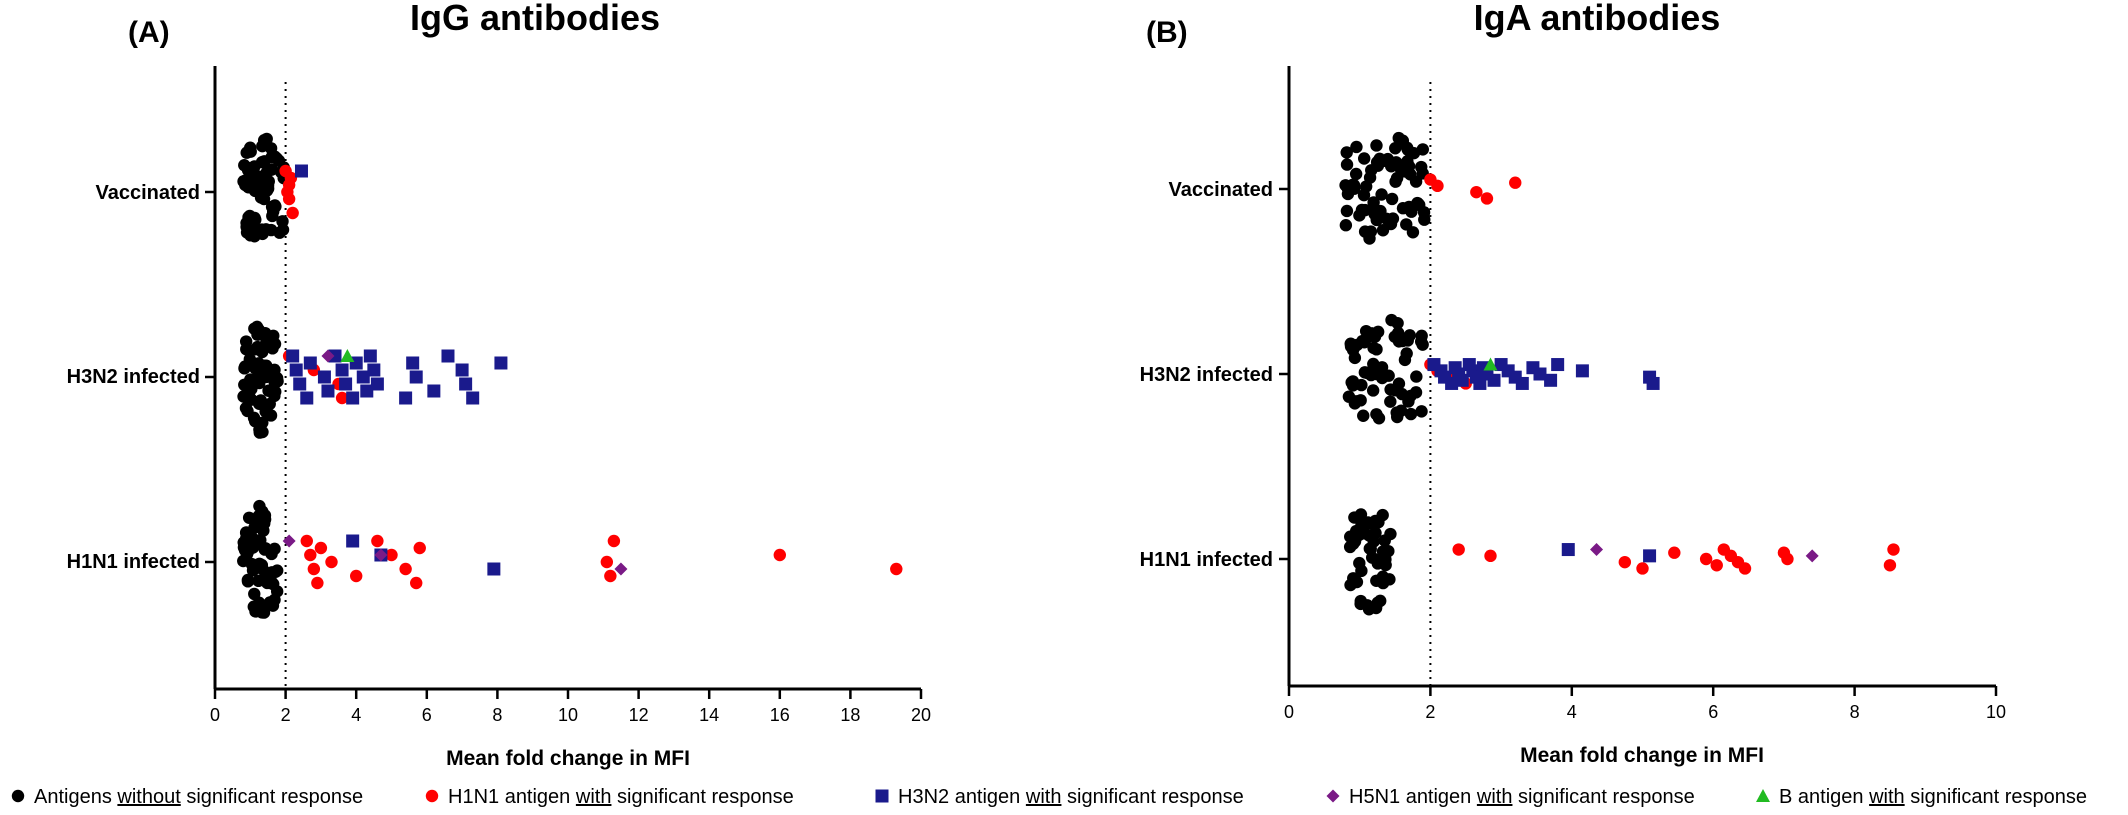 Image resolution: width=2128 pixels, height=815 pixels. What do you see at coordinates (1572, 712) in the screenshot?
I see `x-tick-label: 4` at bounding box center [1572, 712].